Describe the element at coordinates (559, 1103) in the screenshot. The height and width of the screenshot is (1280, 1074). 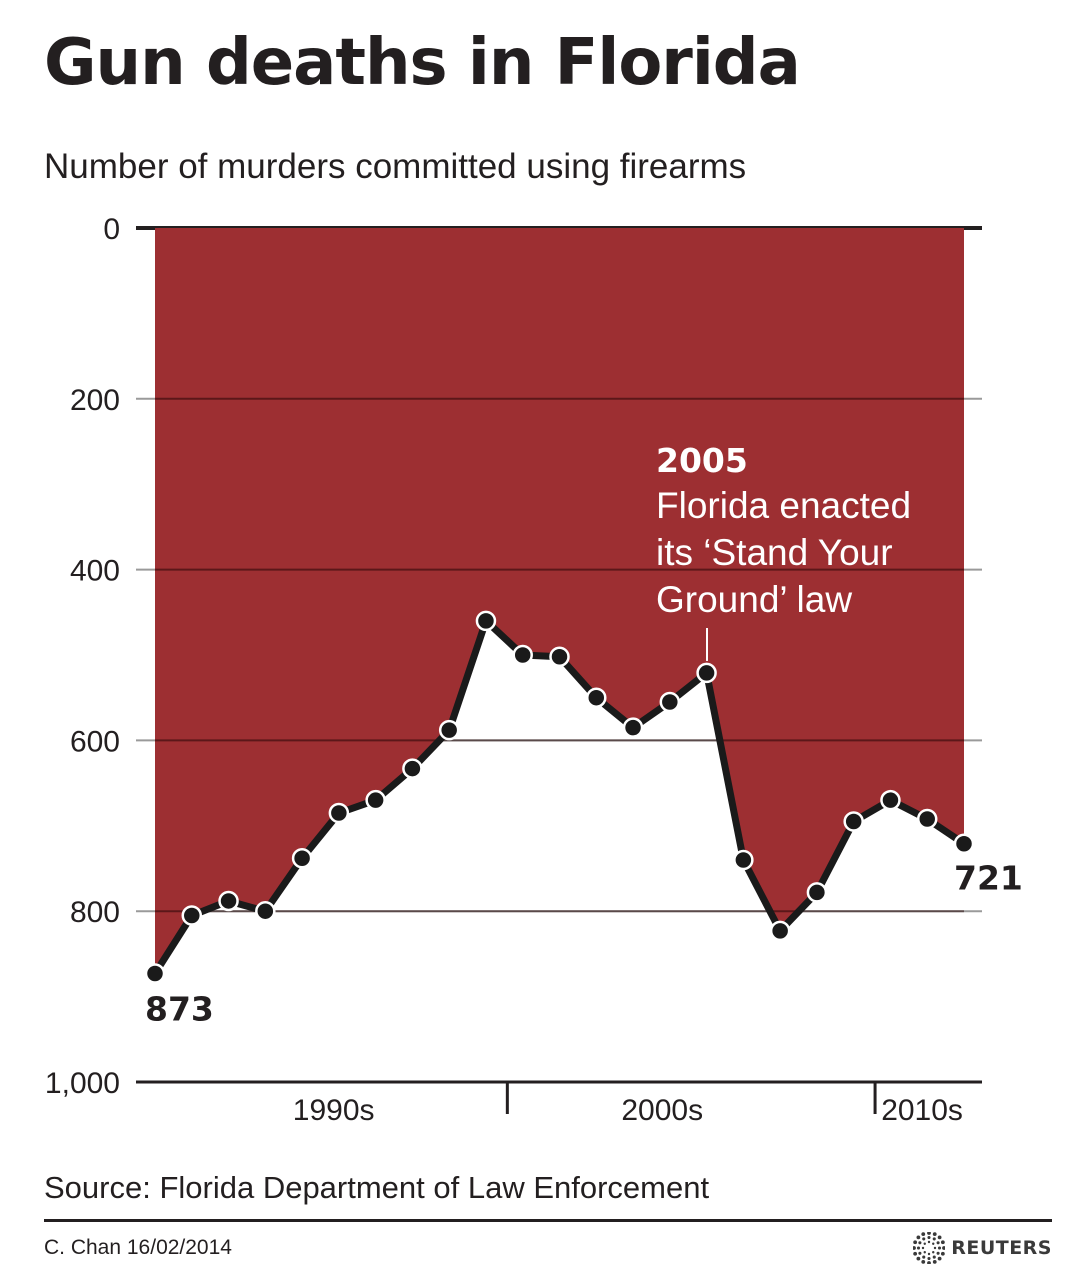
I see `x-axis: 1990s 2000s 2010s` at that location.